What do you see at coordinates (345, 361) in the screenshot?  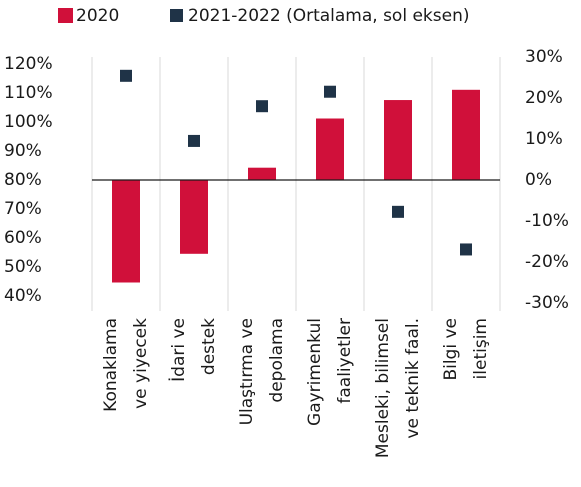 I see `x-tick-label: faaliyetler` at bounding box center [345, 361].